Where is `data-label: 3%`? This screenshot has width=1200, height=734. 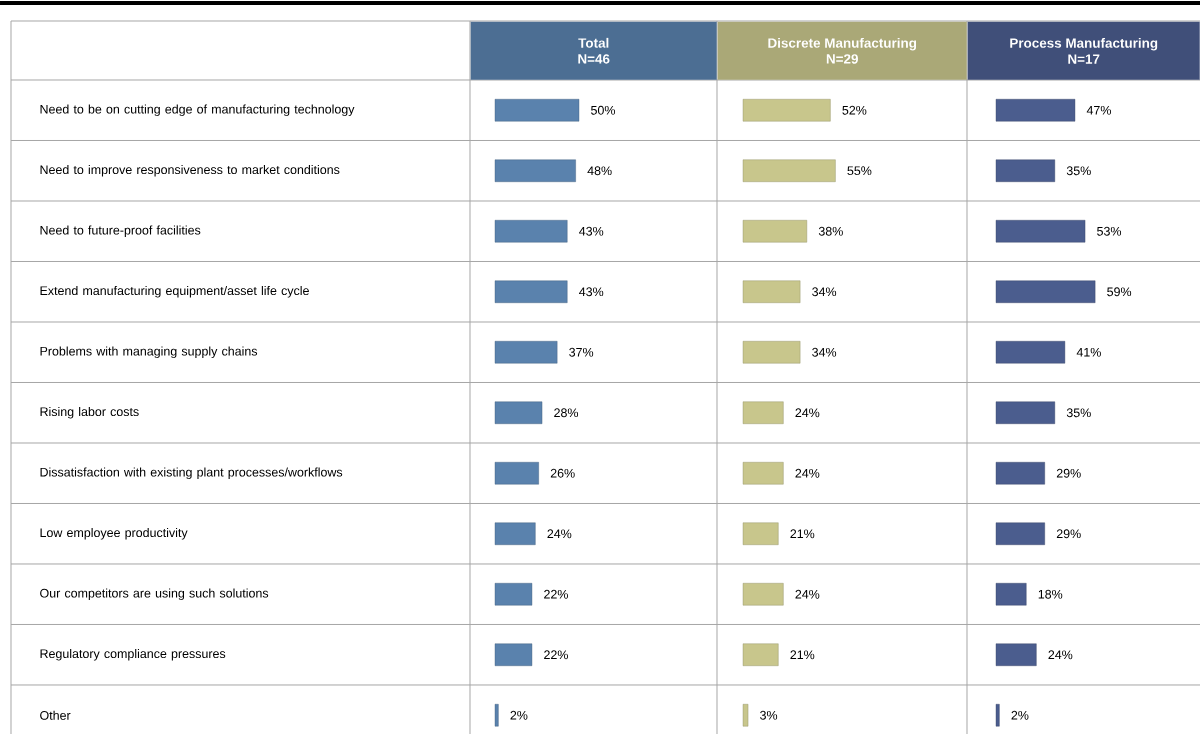 data-label: 3% is located at coordinates (769, 715).